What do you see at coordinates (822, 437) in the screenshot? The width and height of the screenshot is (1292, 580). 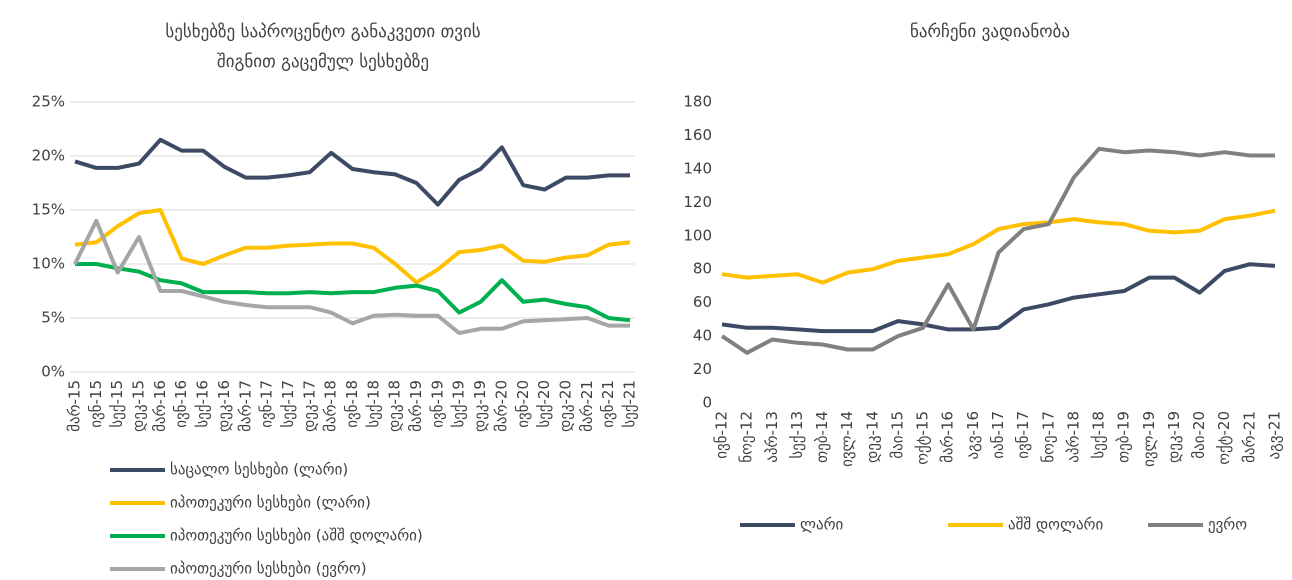 I see `x-tick-label: თებ-14` at bounding box center [822, 437].